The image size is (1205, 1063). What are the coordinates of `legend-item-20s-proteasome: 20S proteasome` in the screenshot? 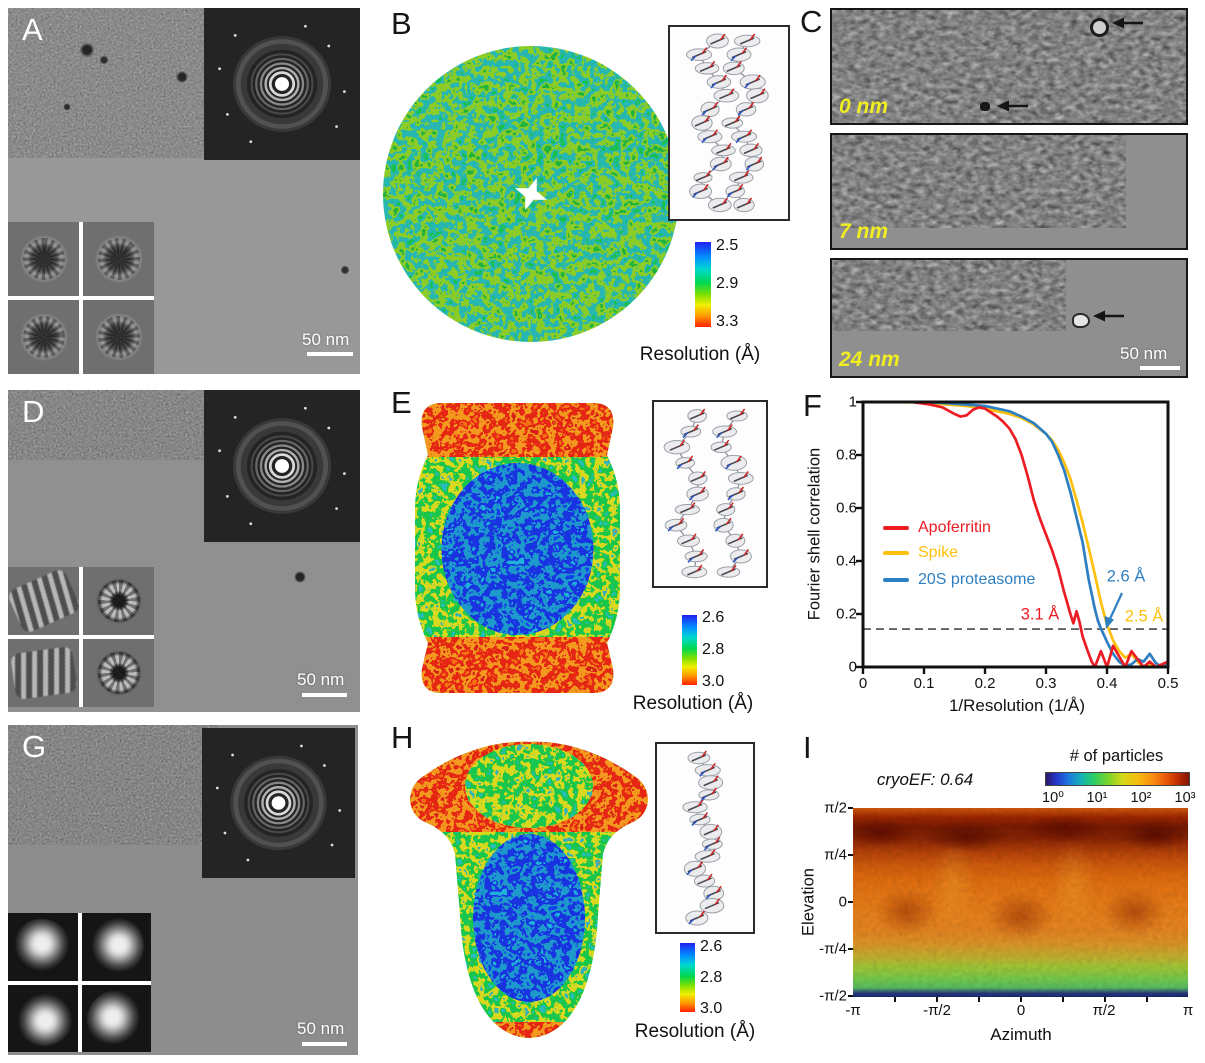 It's located at (959, 580).